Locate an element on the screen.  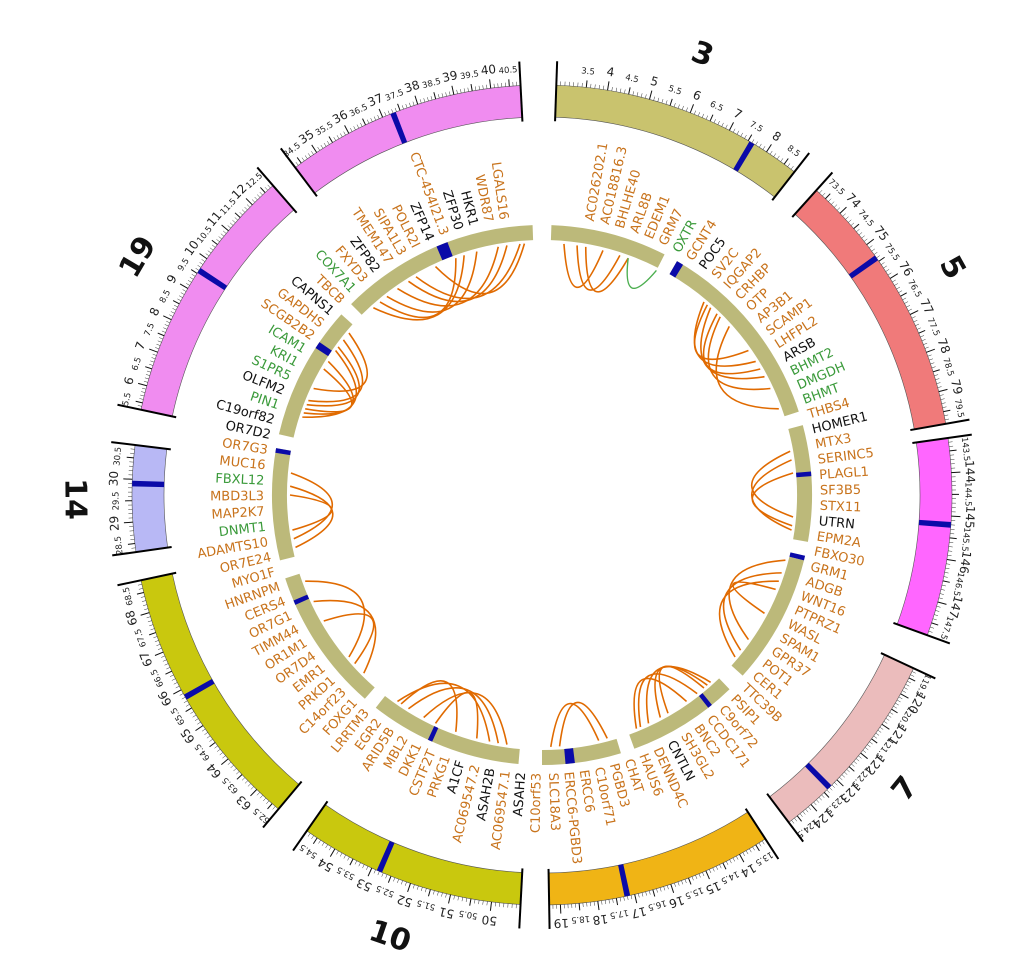
inner-highlight is located at coordinates (569, 756).